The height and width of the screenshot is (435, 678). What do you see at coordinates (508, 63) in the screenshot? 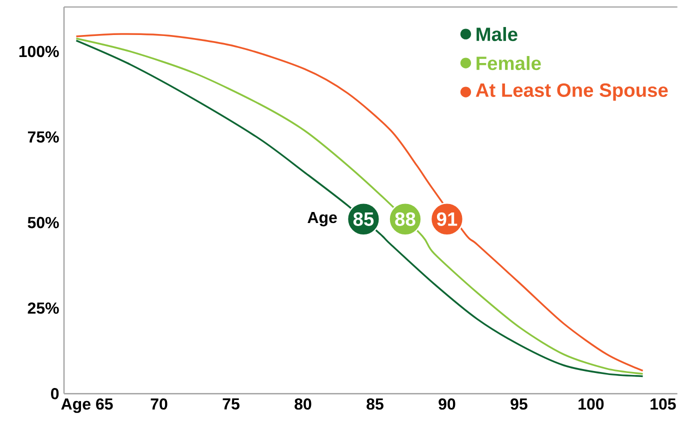
I see `legend-label: Female` at bounding box center [508, 63].